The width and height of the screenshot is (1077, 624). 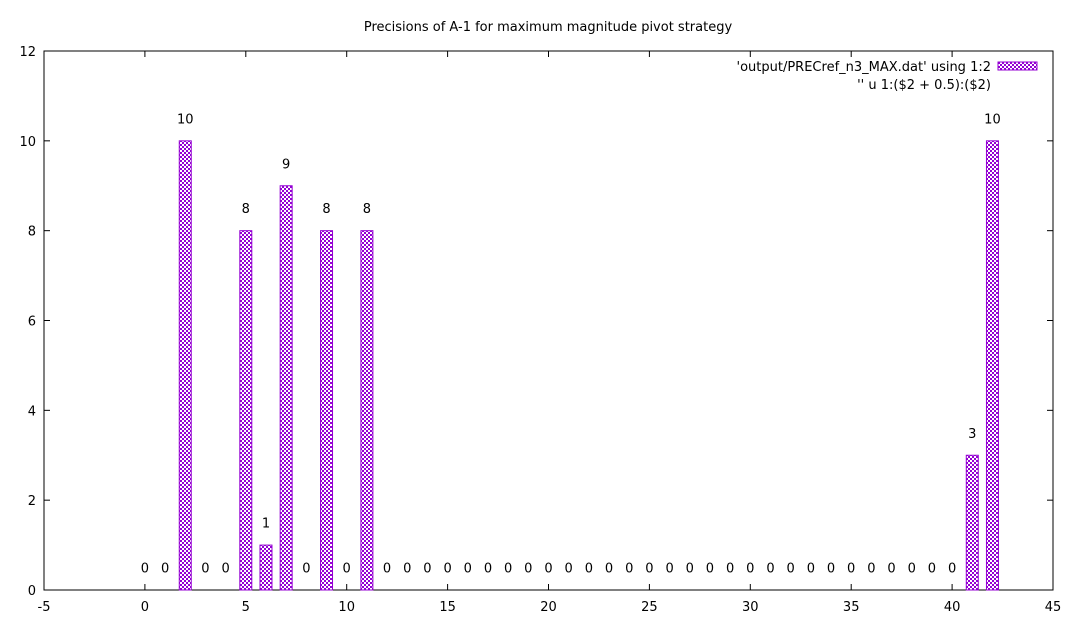 I want to click on x-tick-label: 35, so click(x=851, y=607).